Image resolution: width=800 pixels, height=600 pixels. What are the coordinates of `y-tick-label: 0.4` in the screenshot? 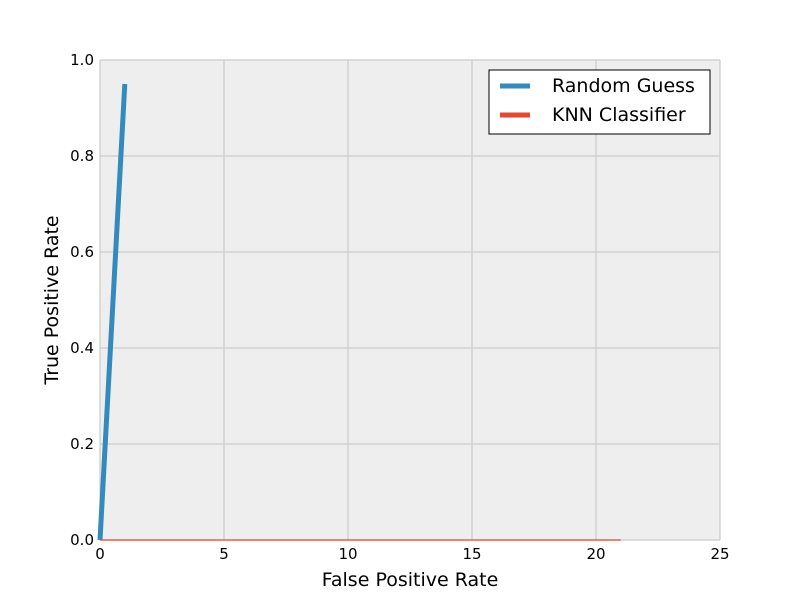 It's located at (82, 348).